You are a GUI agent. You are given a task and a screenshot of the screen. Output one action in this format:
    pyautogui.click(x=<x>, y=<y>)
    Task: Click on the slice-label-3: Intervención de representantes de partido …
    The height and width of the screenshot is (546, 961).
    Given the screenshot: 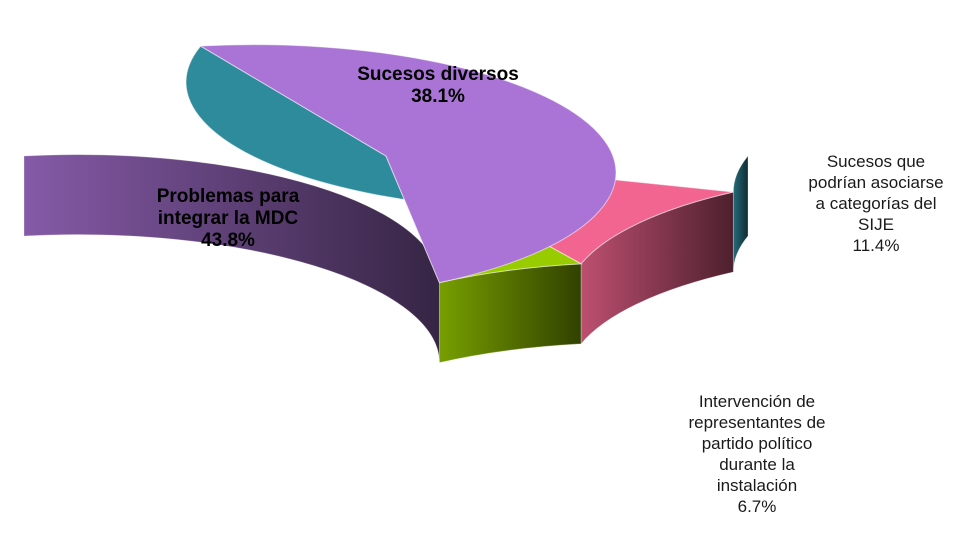 What is the action you would take?
    pyautogui.click(x=756, y=454)
    